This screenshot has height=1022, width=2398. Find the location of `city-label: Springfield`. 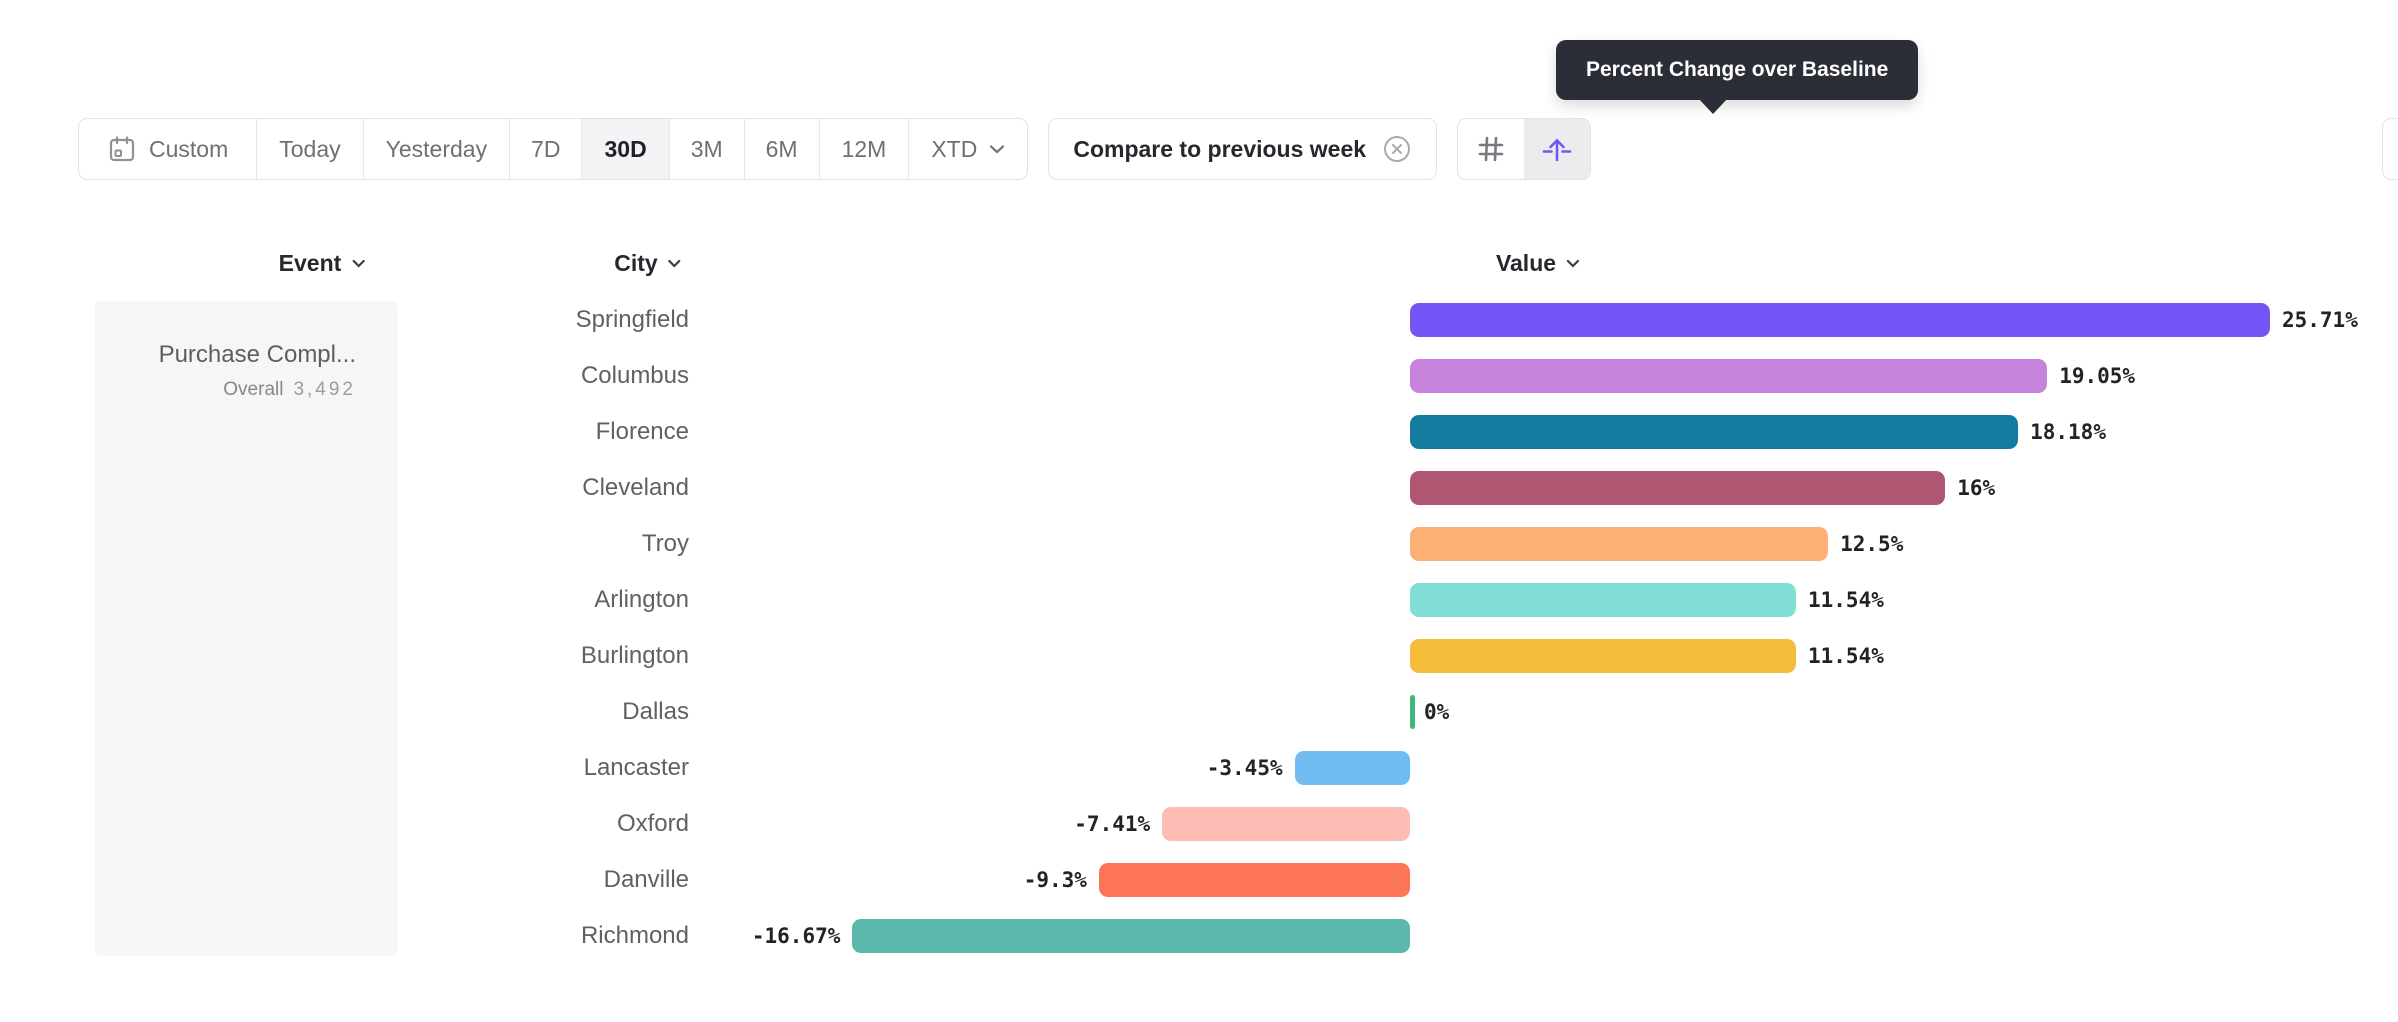

city-label: Springfield is located at coordinates (632, 319).